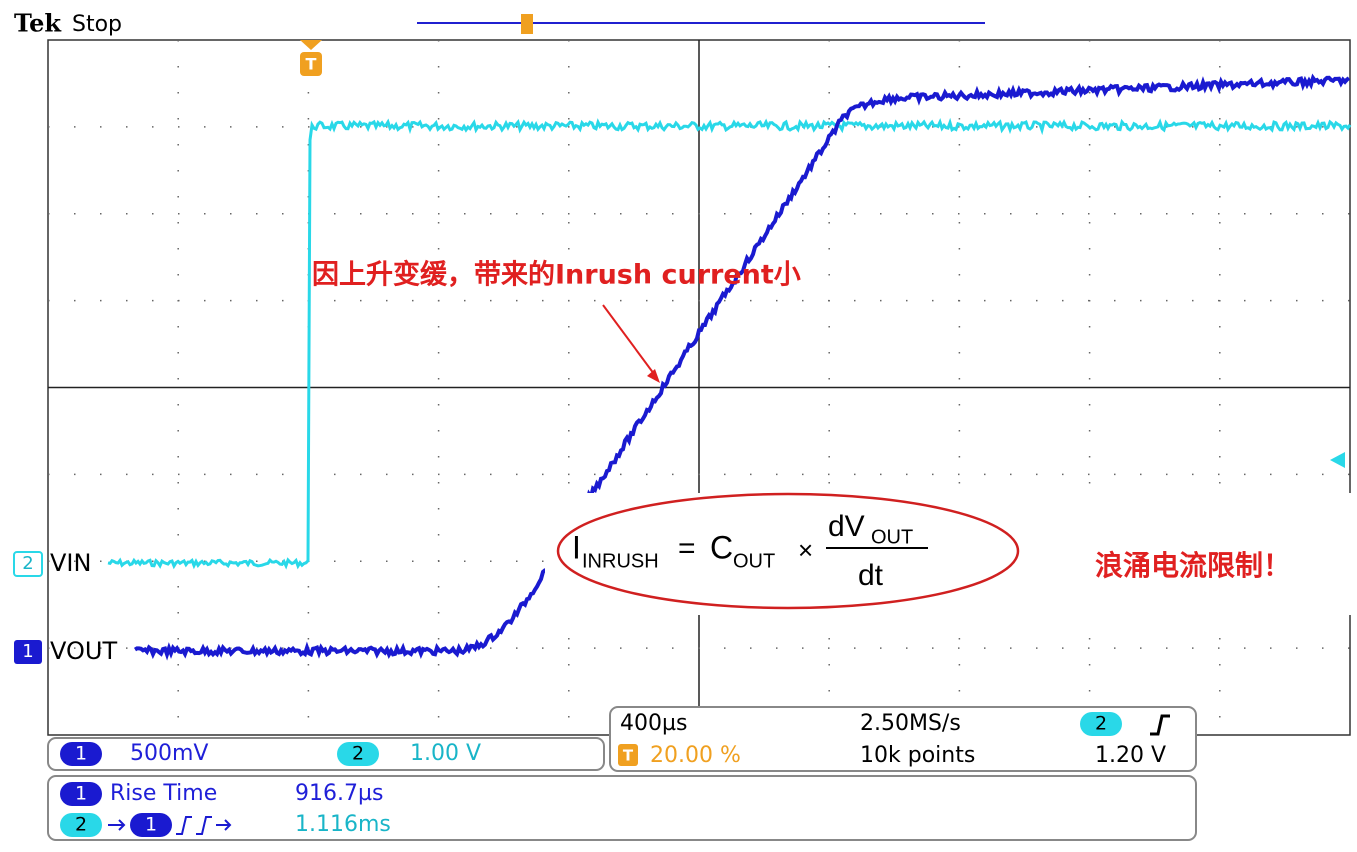 This screenshot has height=852, width=1357. I want to click on ch2-marker, so click(28, 564).